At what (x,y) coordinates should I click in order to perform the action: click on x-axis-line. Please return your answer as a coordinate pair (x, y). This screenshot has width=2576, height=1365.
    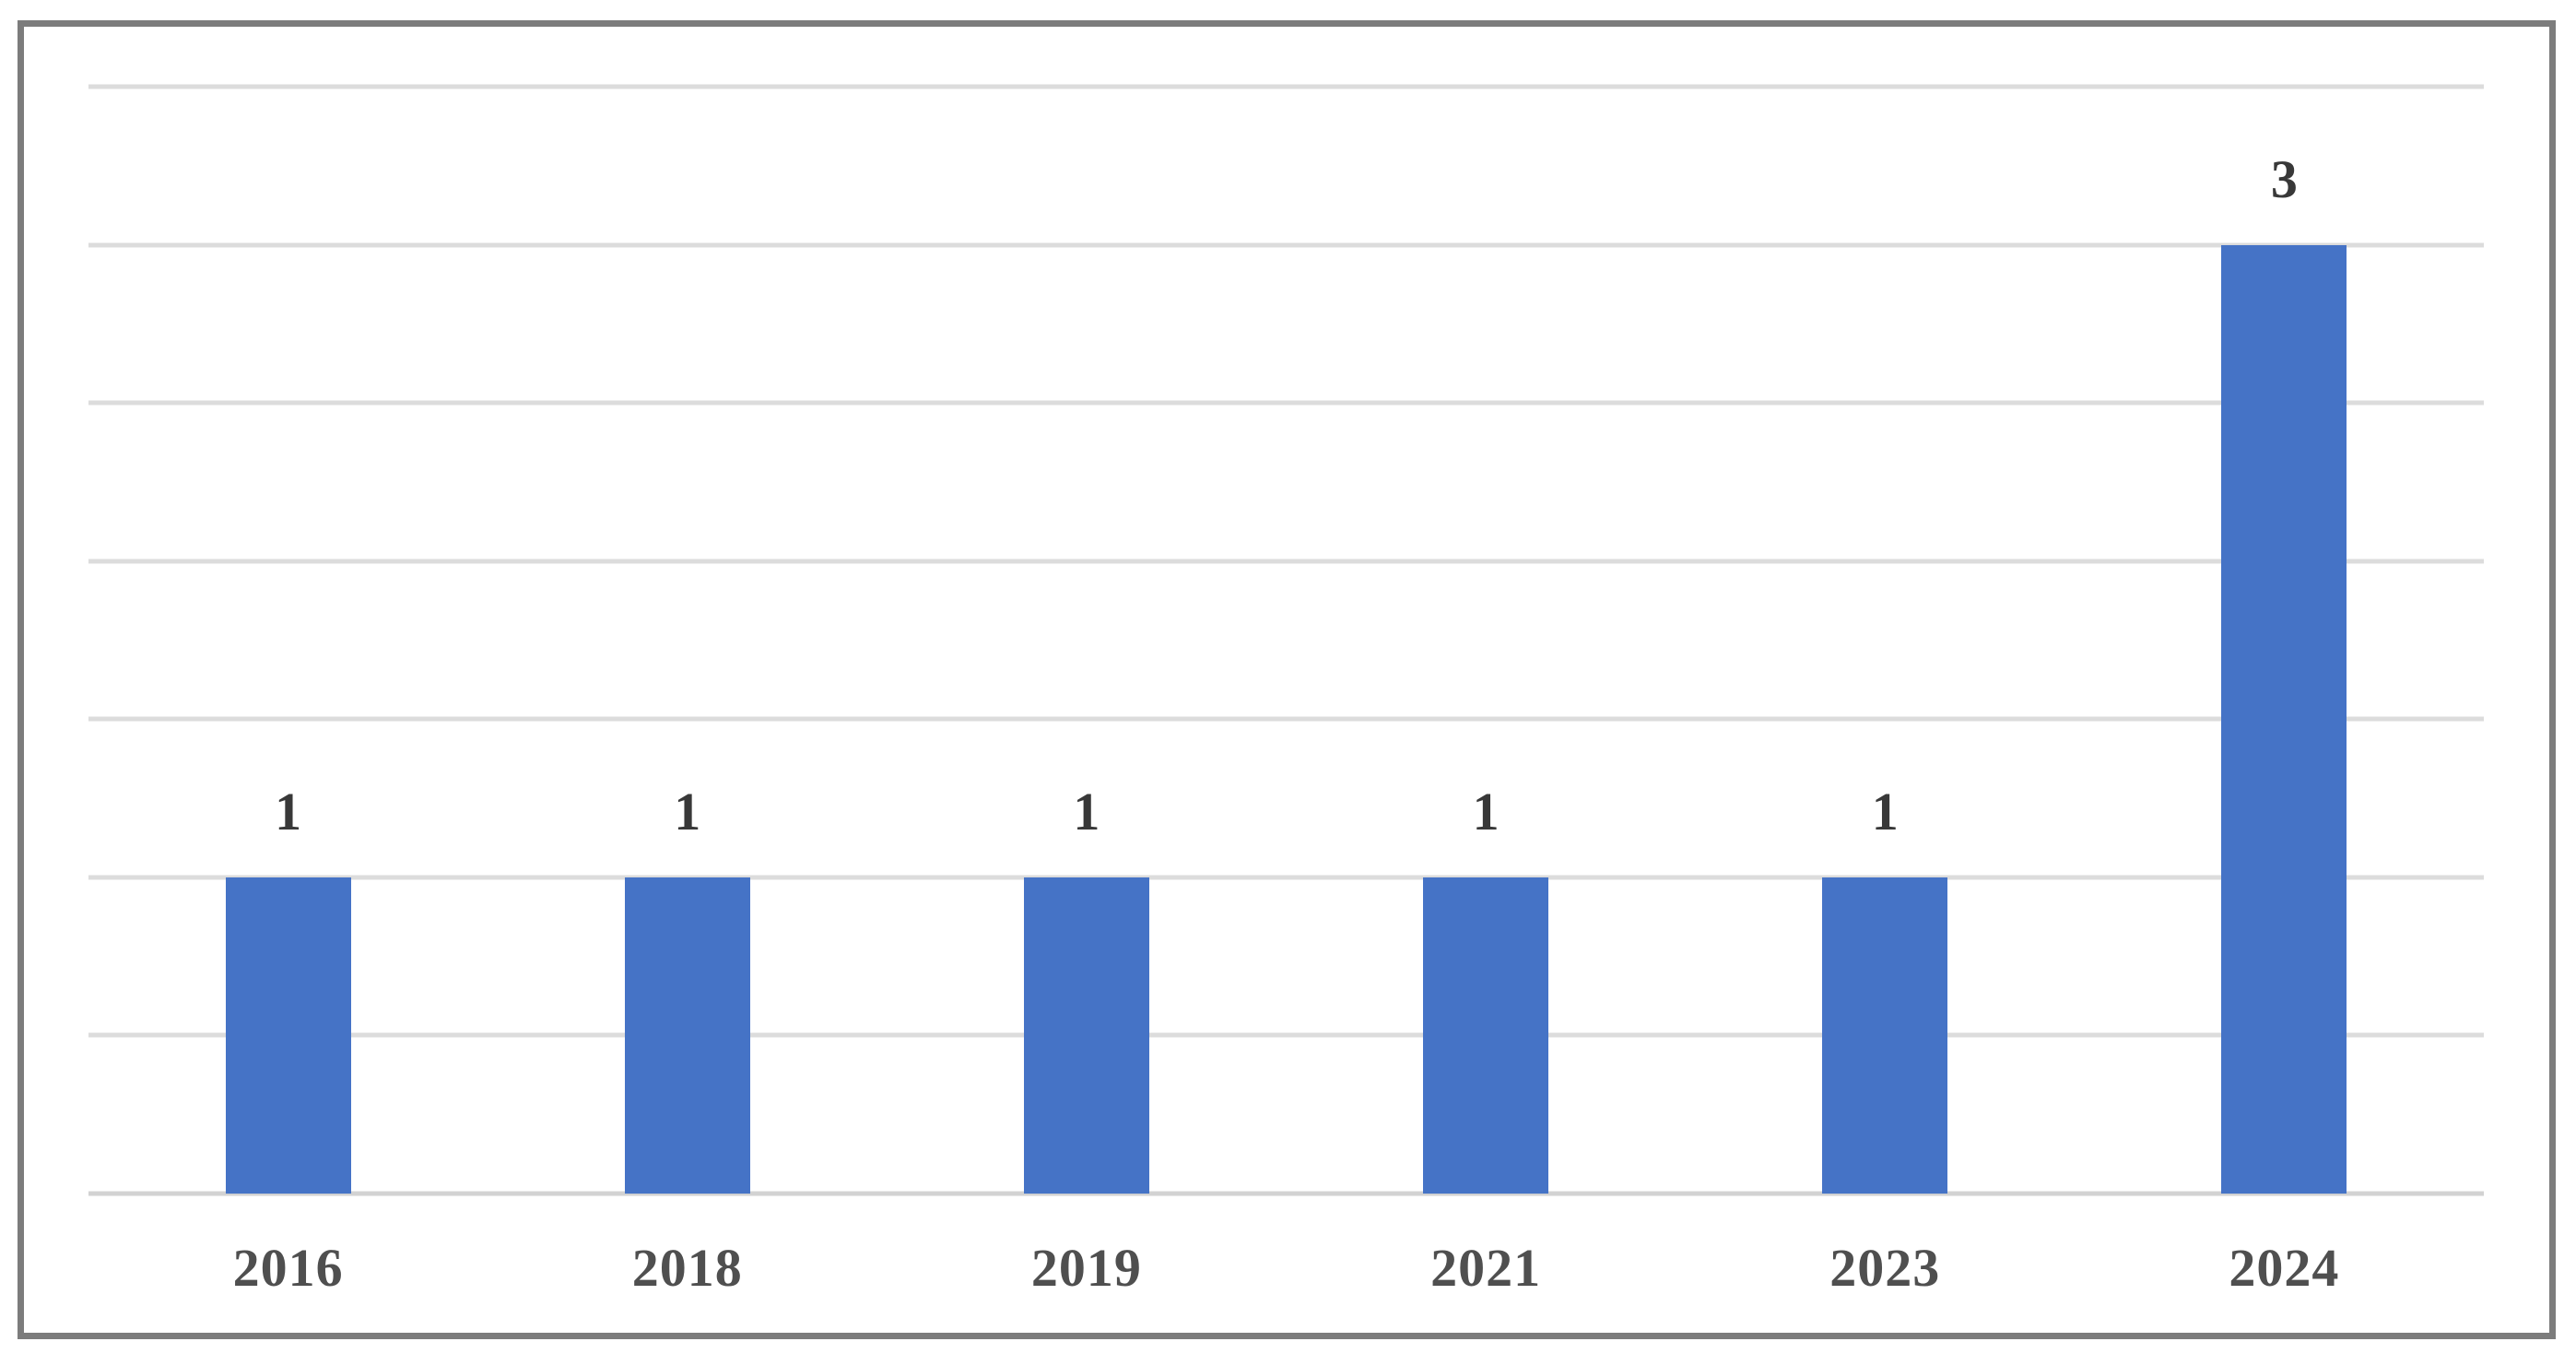
    Looking at the image, I should click on (1286, 1193).